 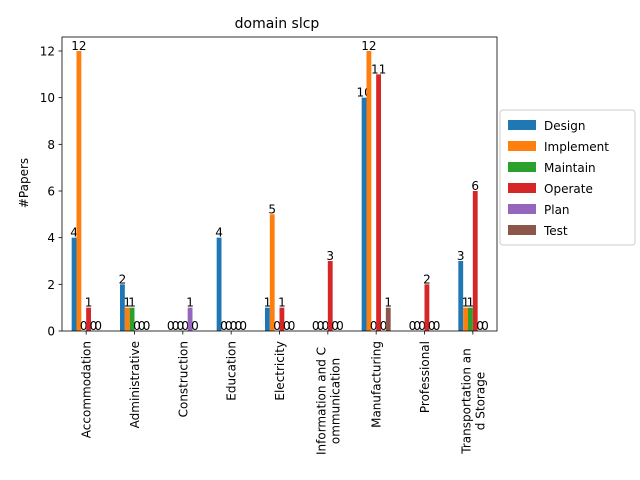 What do you see at coordinates (51, 192) in the screenshot?
I see `y-tick-label: 6` at bounding box center [51, 192].